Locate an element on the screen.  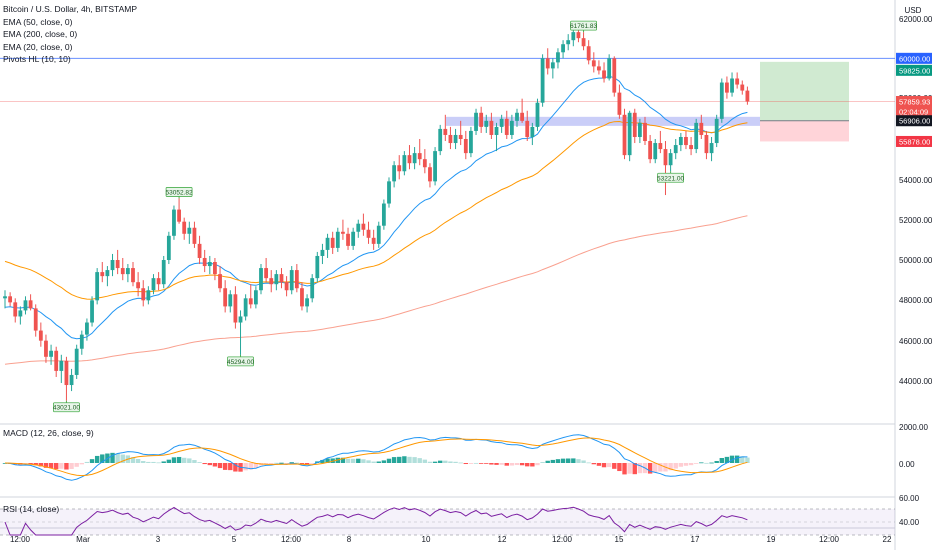
symbol-title: Bitcoin / U.S. Dollar, 4h, BITSTAMP is located at coordinates (70, 9).